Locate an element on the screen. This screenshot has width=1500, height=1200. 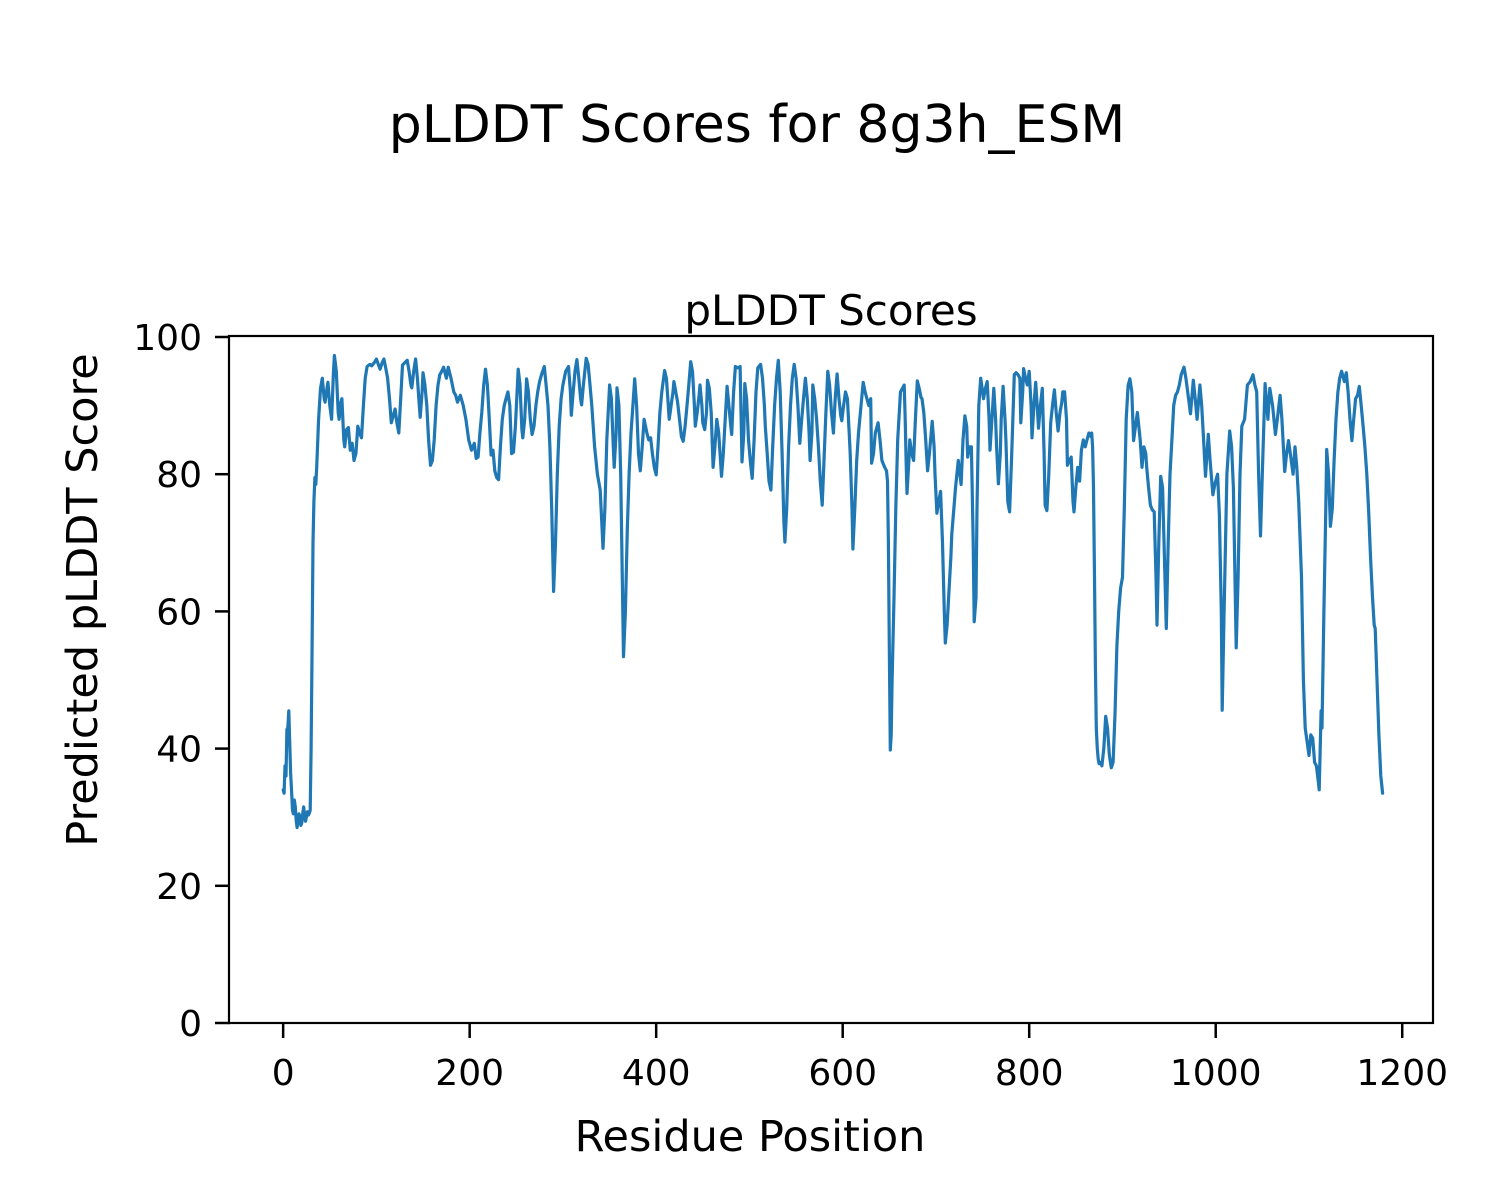
figure-title: pLDDT Scores for 8g3h_ESM is located at coordinates (757, 125).